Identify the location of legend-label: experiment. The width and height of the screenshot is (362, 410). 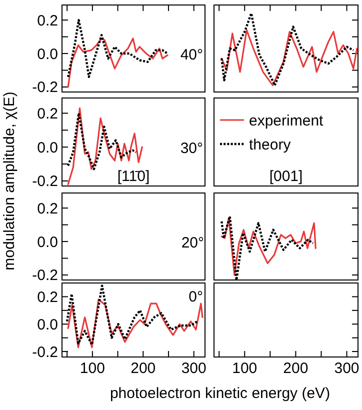
(286, 121).